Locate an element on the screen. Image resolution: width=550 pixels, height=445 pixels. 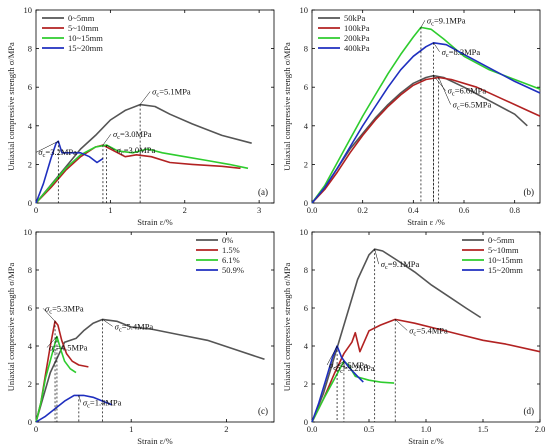
x-tick-label: 1.5 is located at coordinates (483, 429).